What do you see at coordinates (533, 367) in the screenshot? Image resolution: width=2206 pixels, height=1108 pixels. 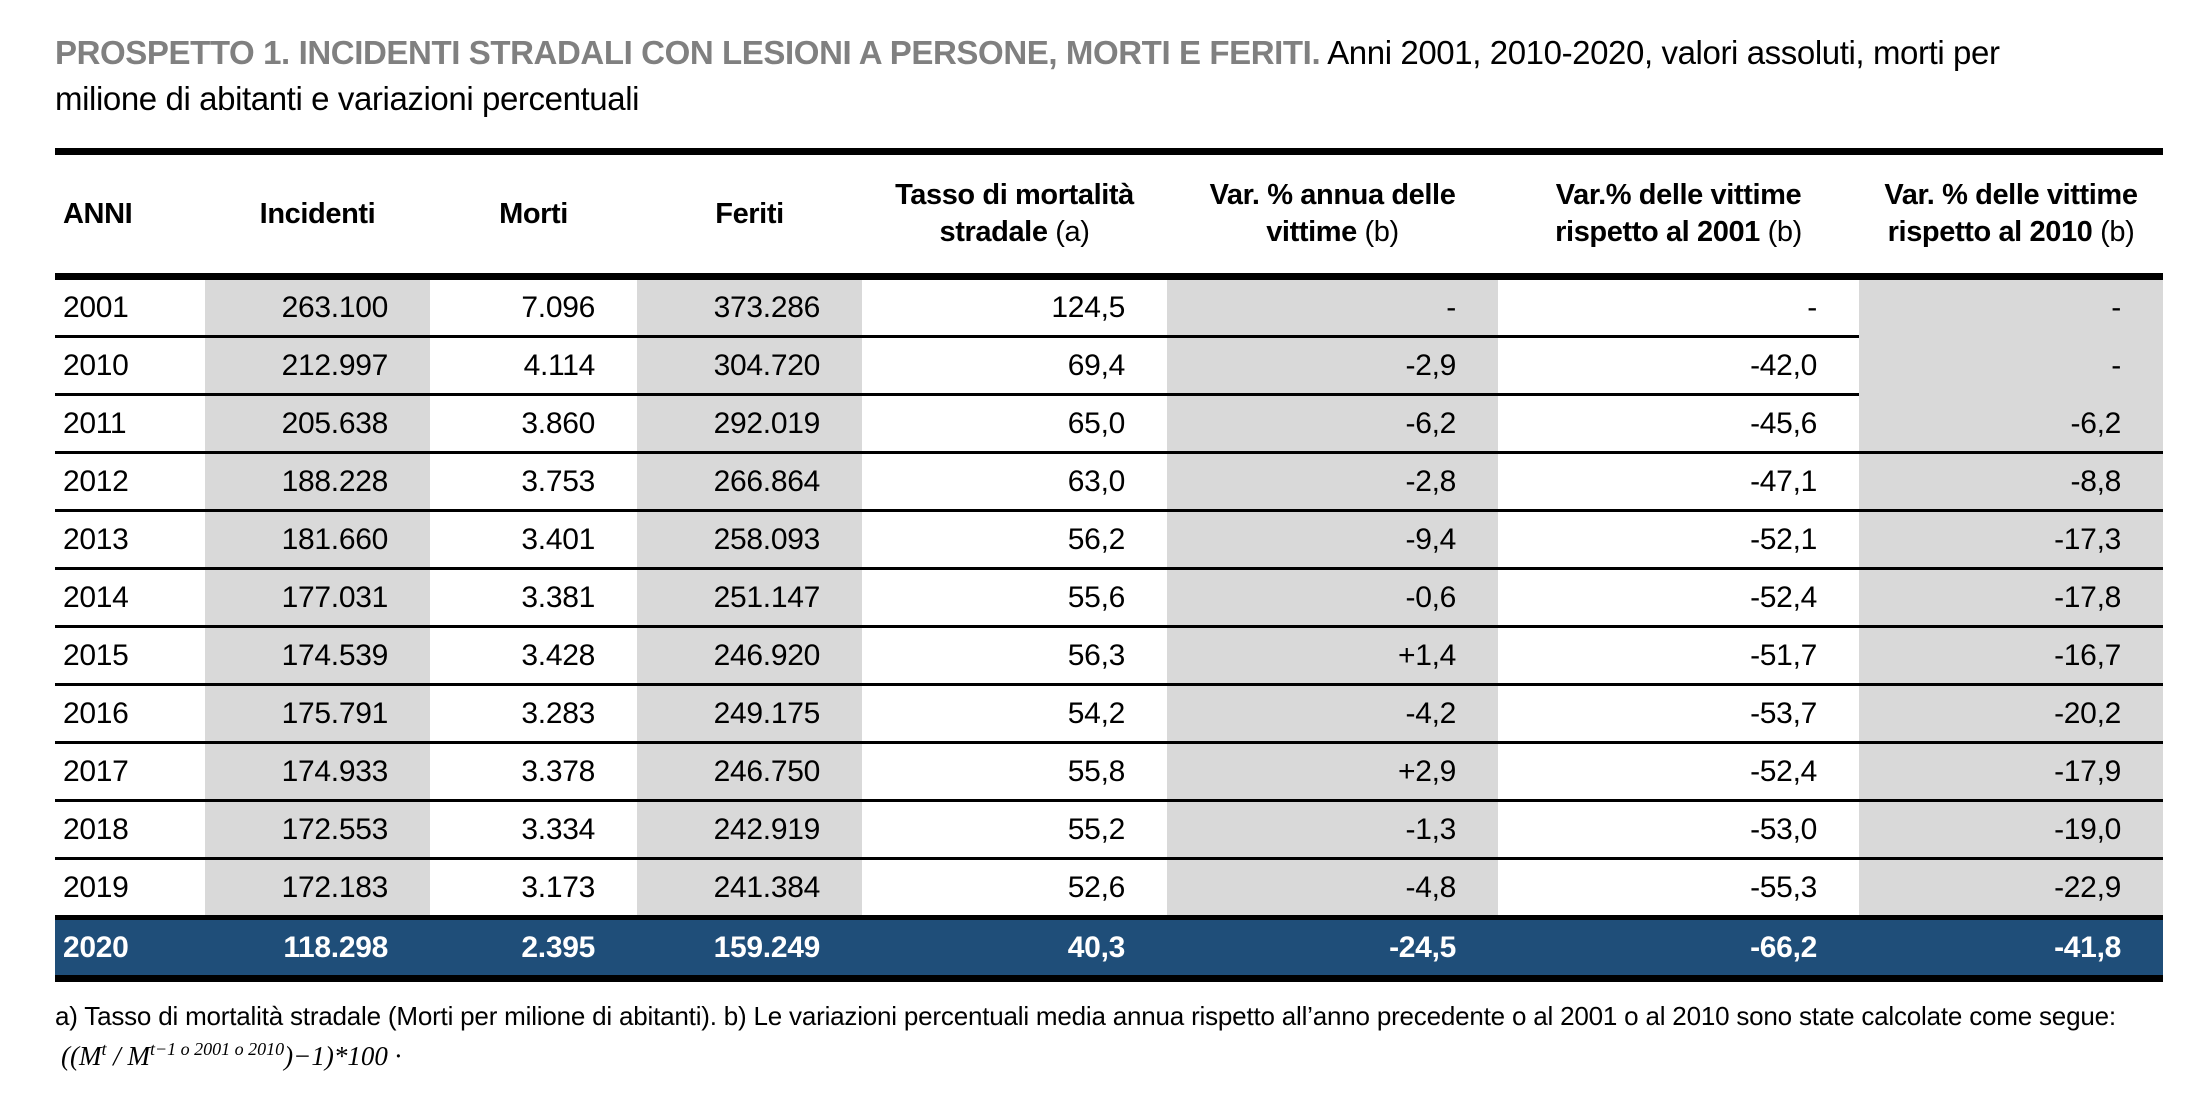 I see `cell-2010-morti: 4.114` at bounding box center [533, 367].